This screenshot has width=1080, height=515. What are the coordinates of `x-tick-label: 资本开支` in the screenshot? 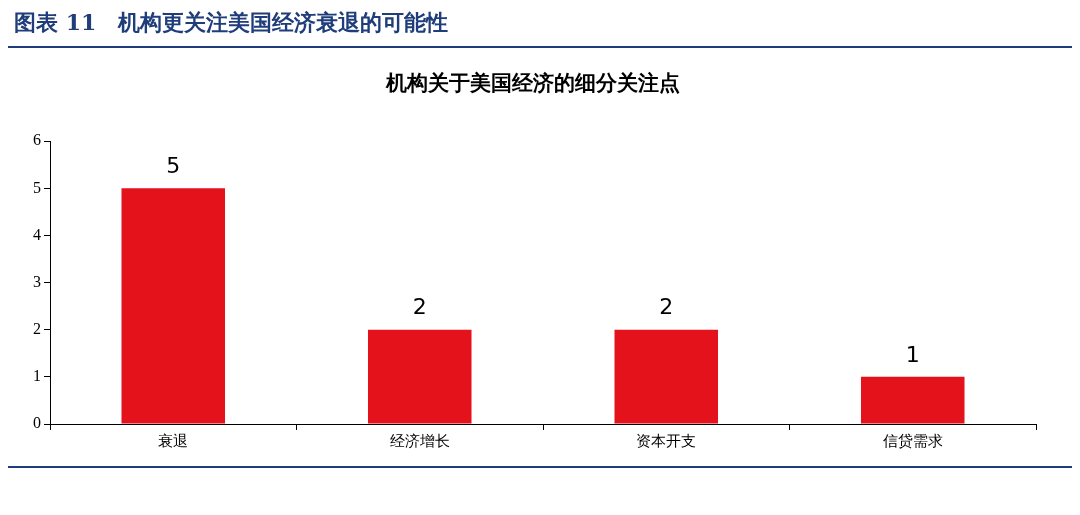 It's located at (666, 440).